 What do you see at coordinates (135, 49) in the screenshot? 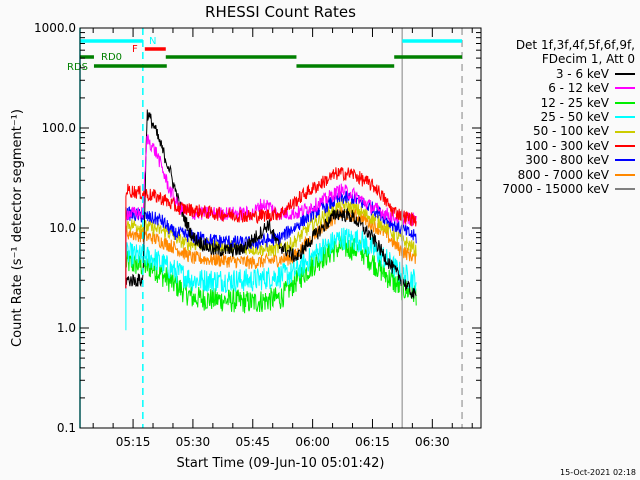
I see `flag-label-f: F` at bounding box center [135, 49].